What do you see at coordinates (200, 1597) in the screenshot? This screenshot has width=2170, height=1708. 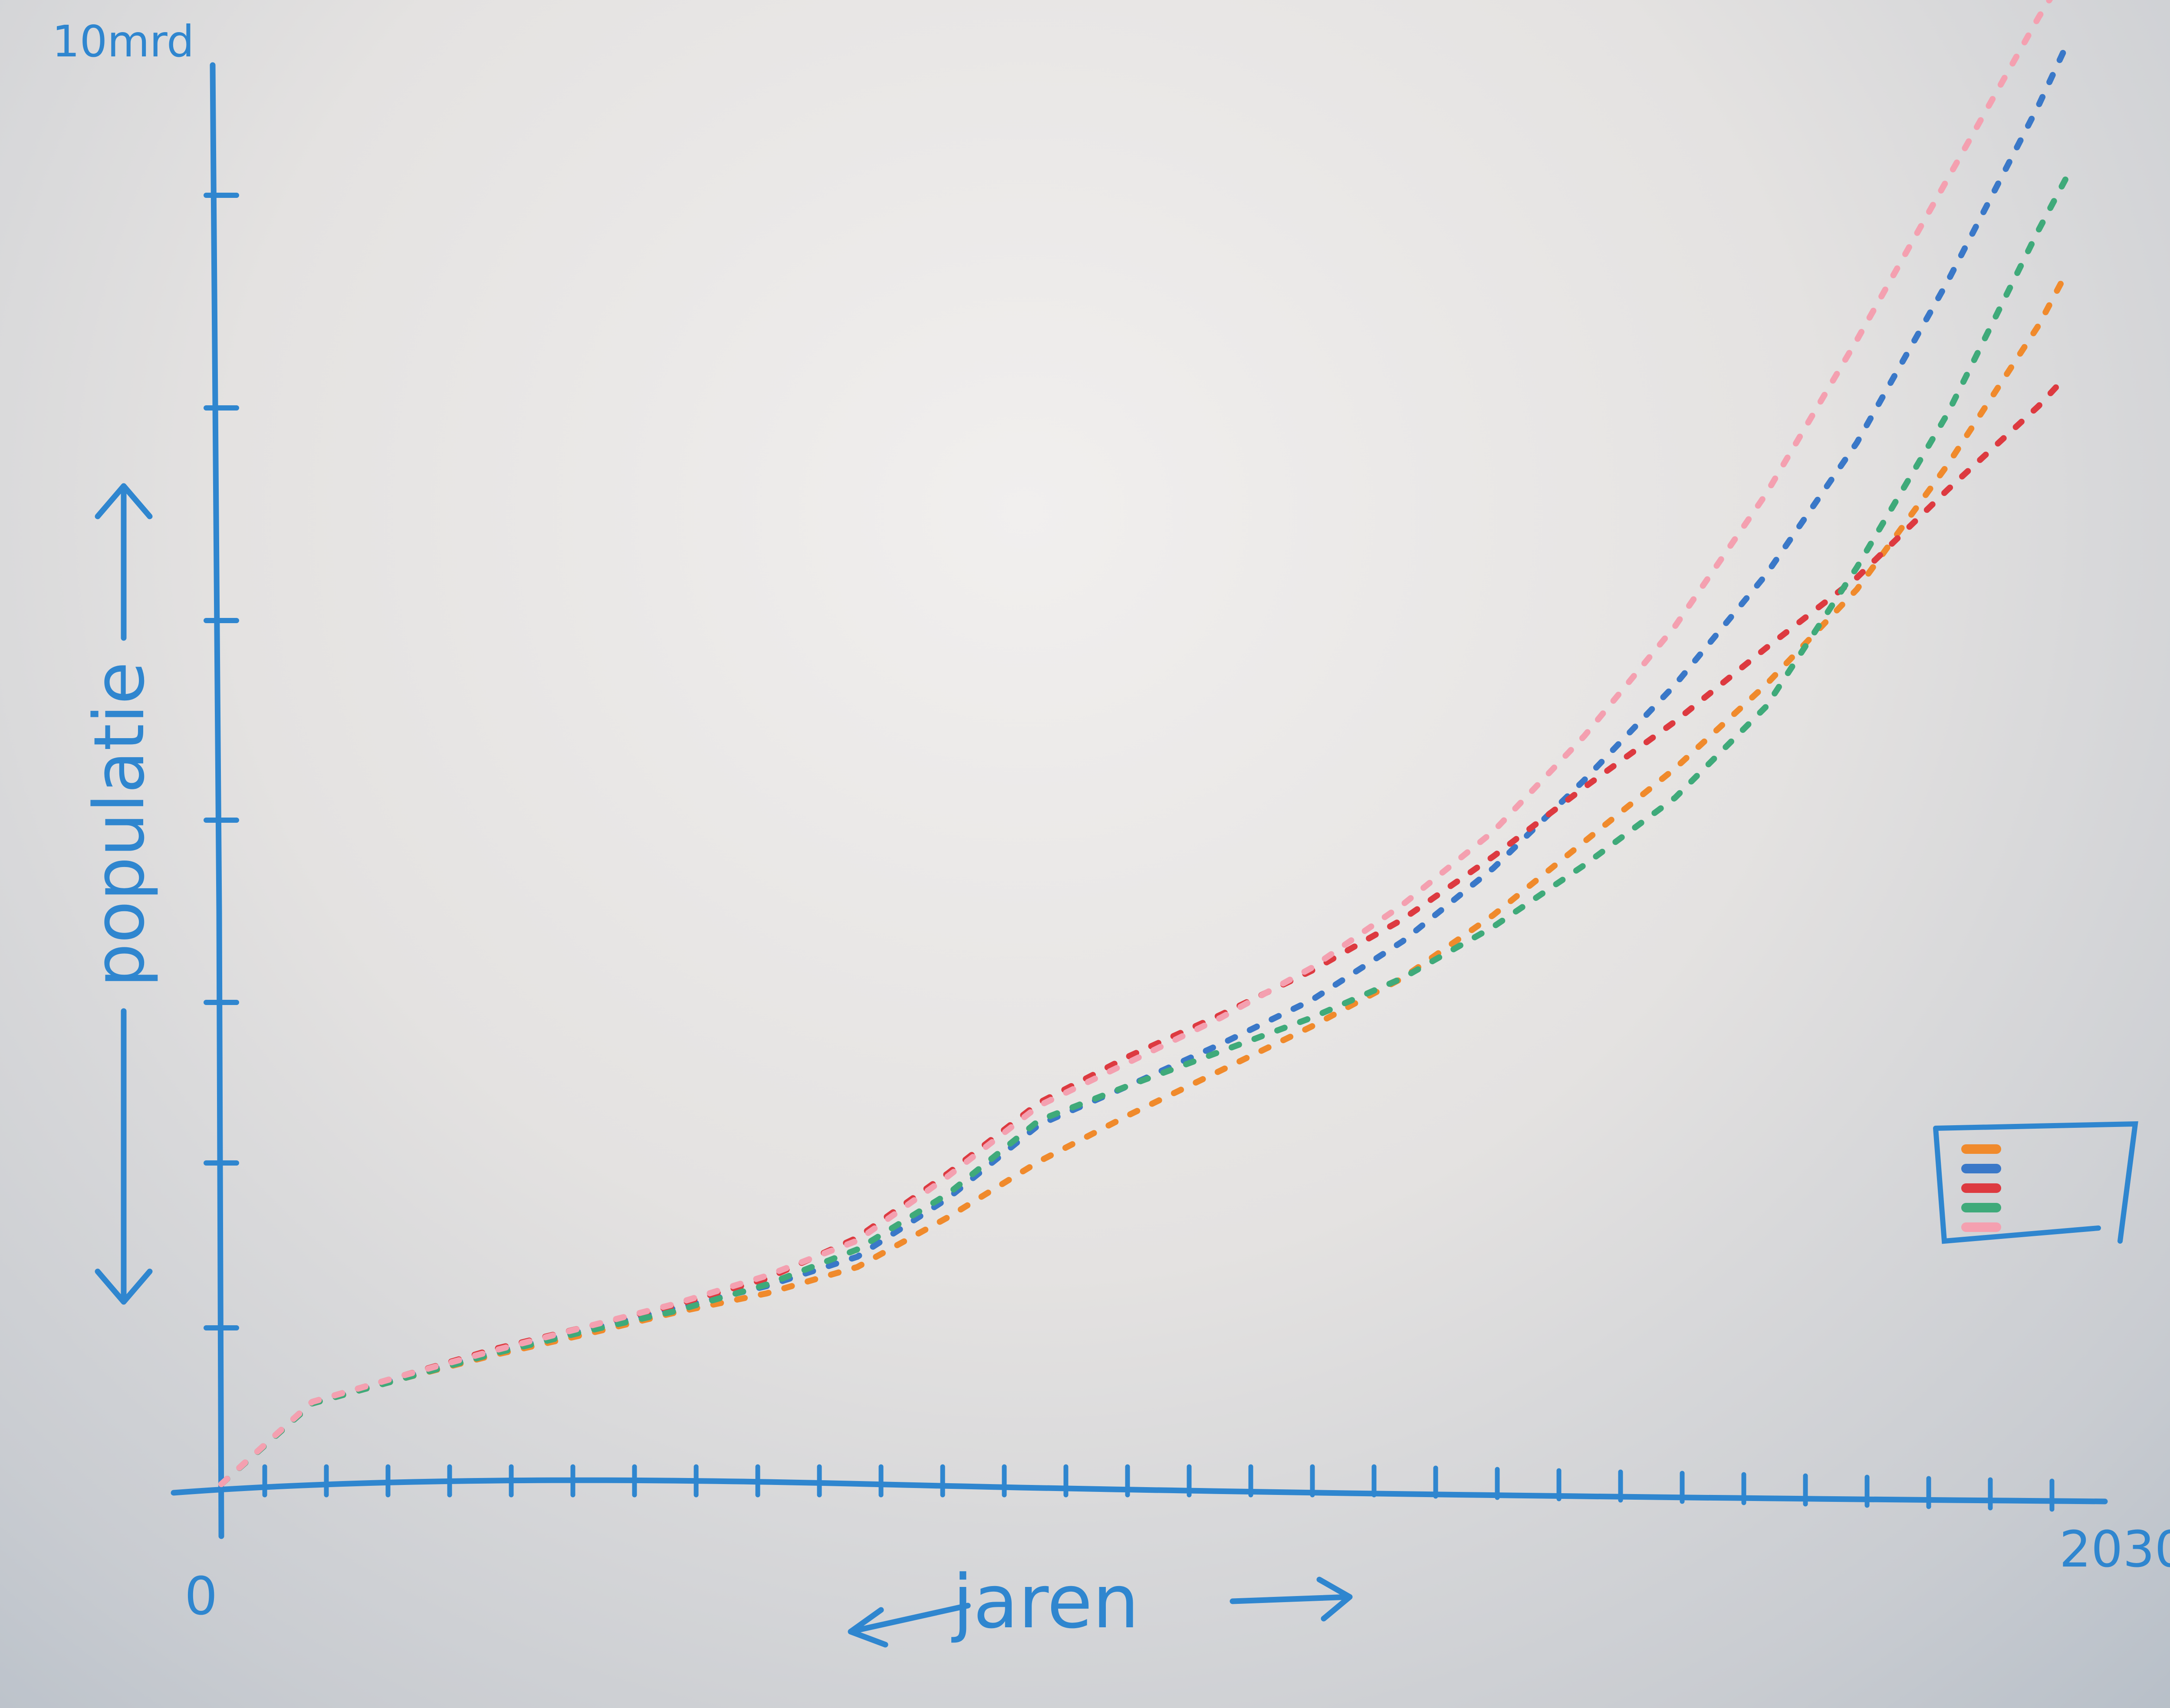 I see `x-tick-label-start: 0` at bounding box center [200, 1597].